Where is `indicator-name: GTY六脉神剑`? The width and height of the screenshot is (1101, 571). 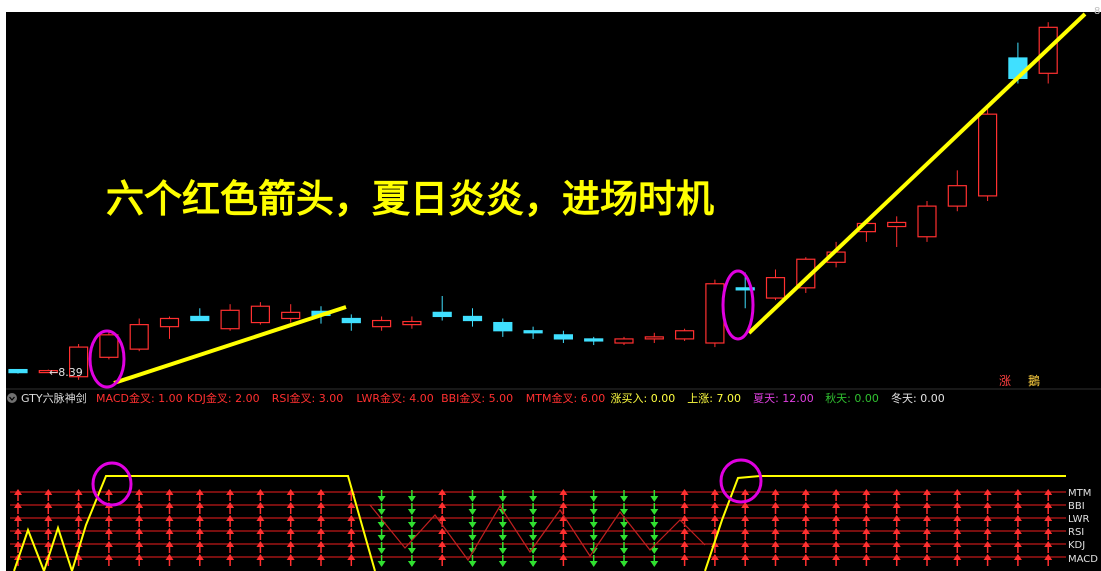 indicator-name: GTY六脉神剑 is located at coordinates (54, 398).